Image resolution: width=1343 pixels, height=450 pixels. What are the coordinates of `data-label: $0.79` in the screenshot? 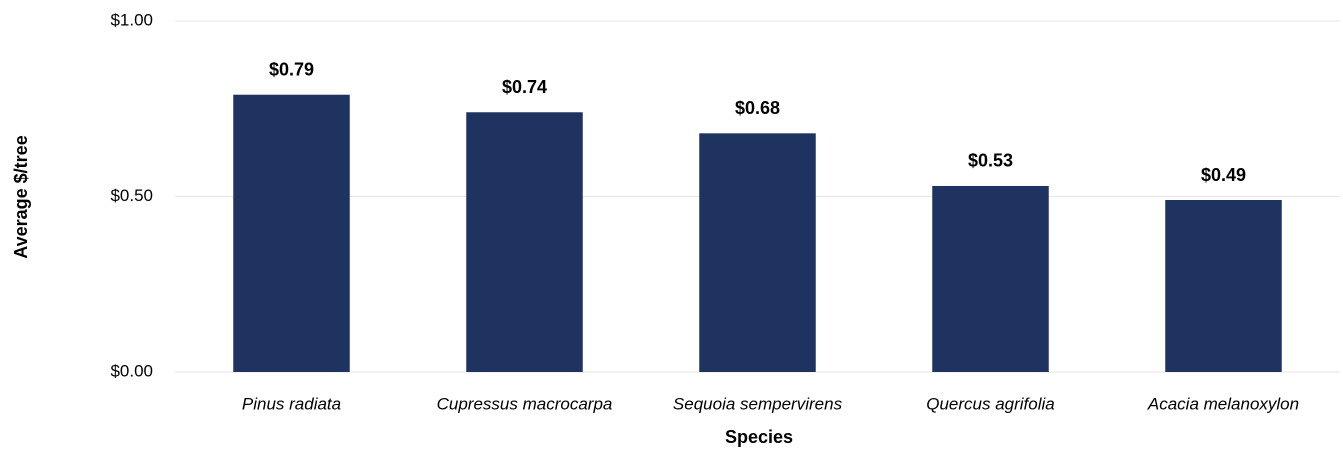 It's located at (291, 69).